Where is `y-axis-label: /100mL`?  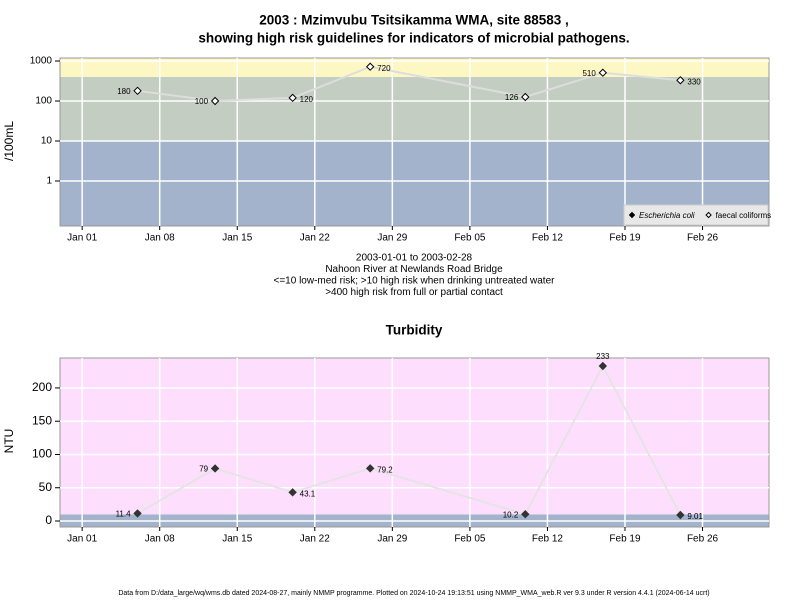 y-axis-label: /100mL is located at coordinates (9, 141).